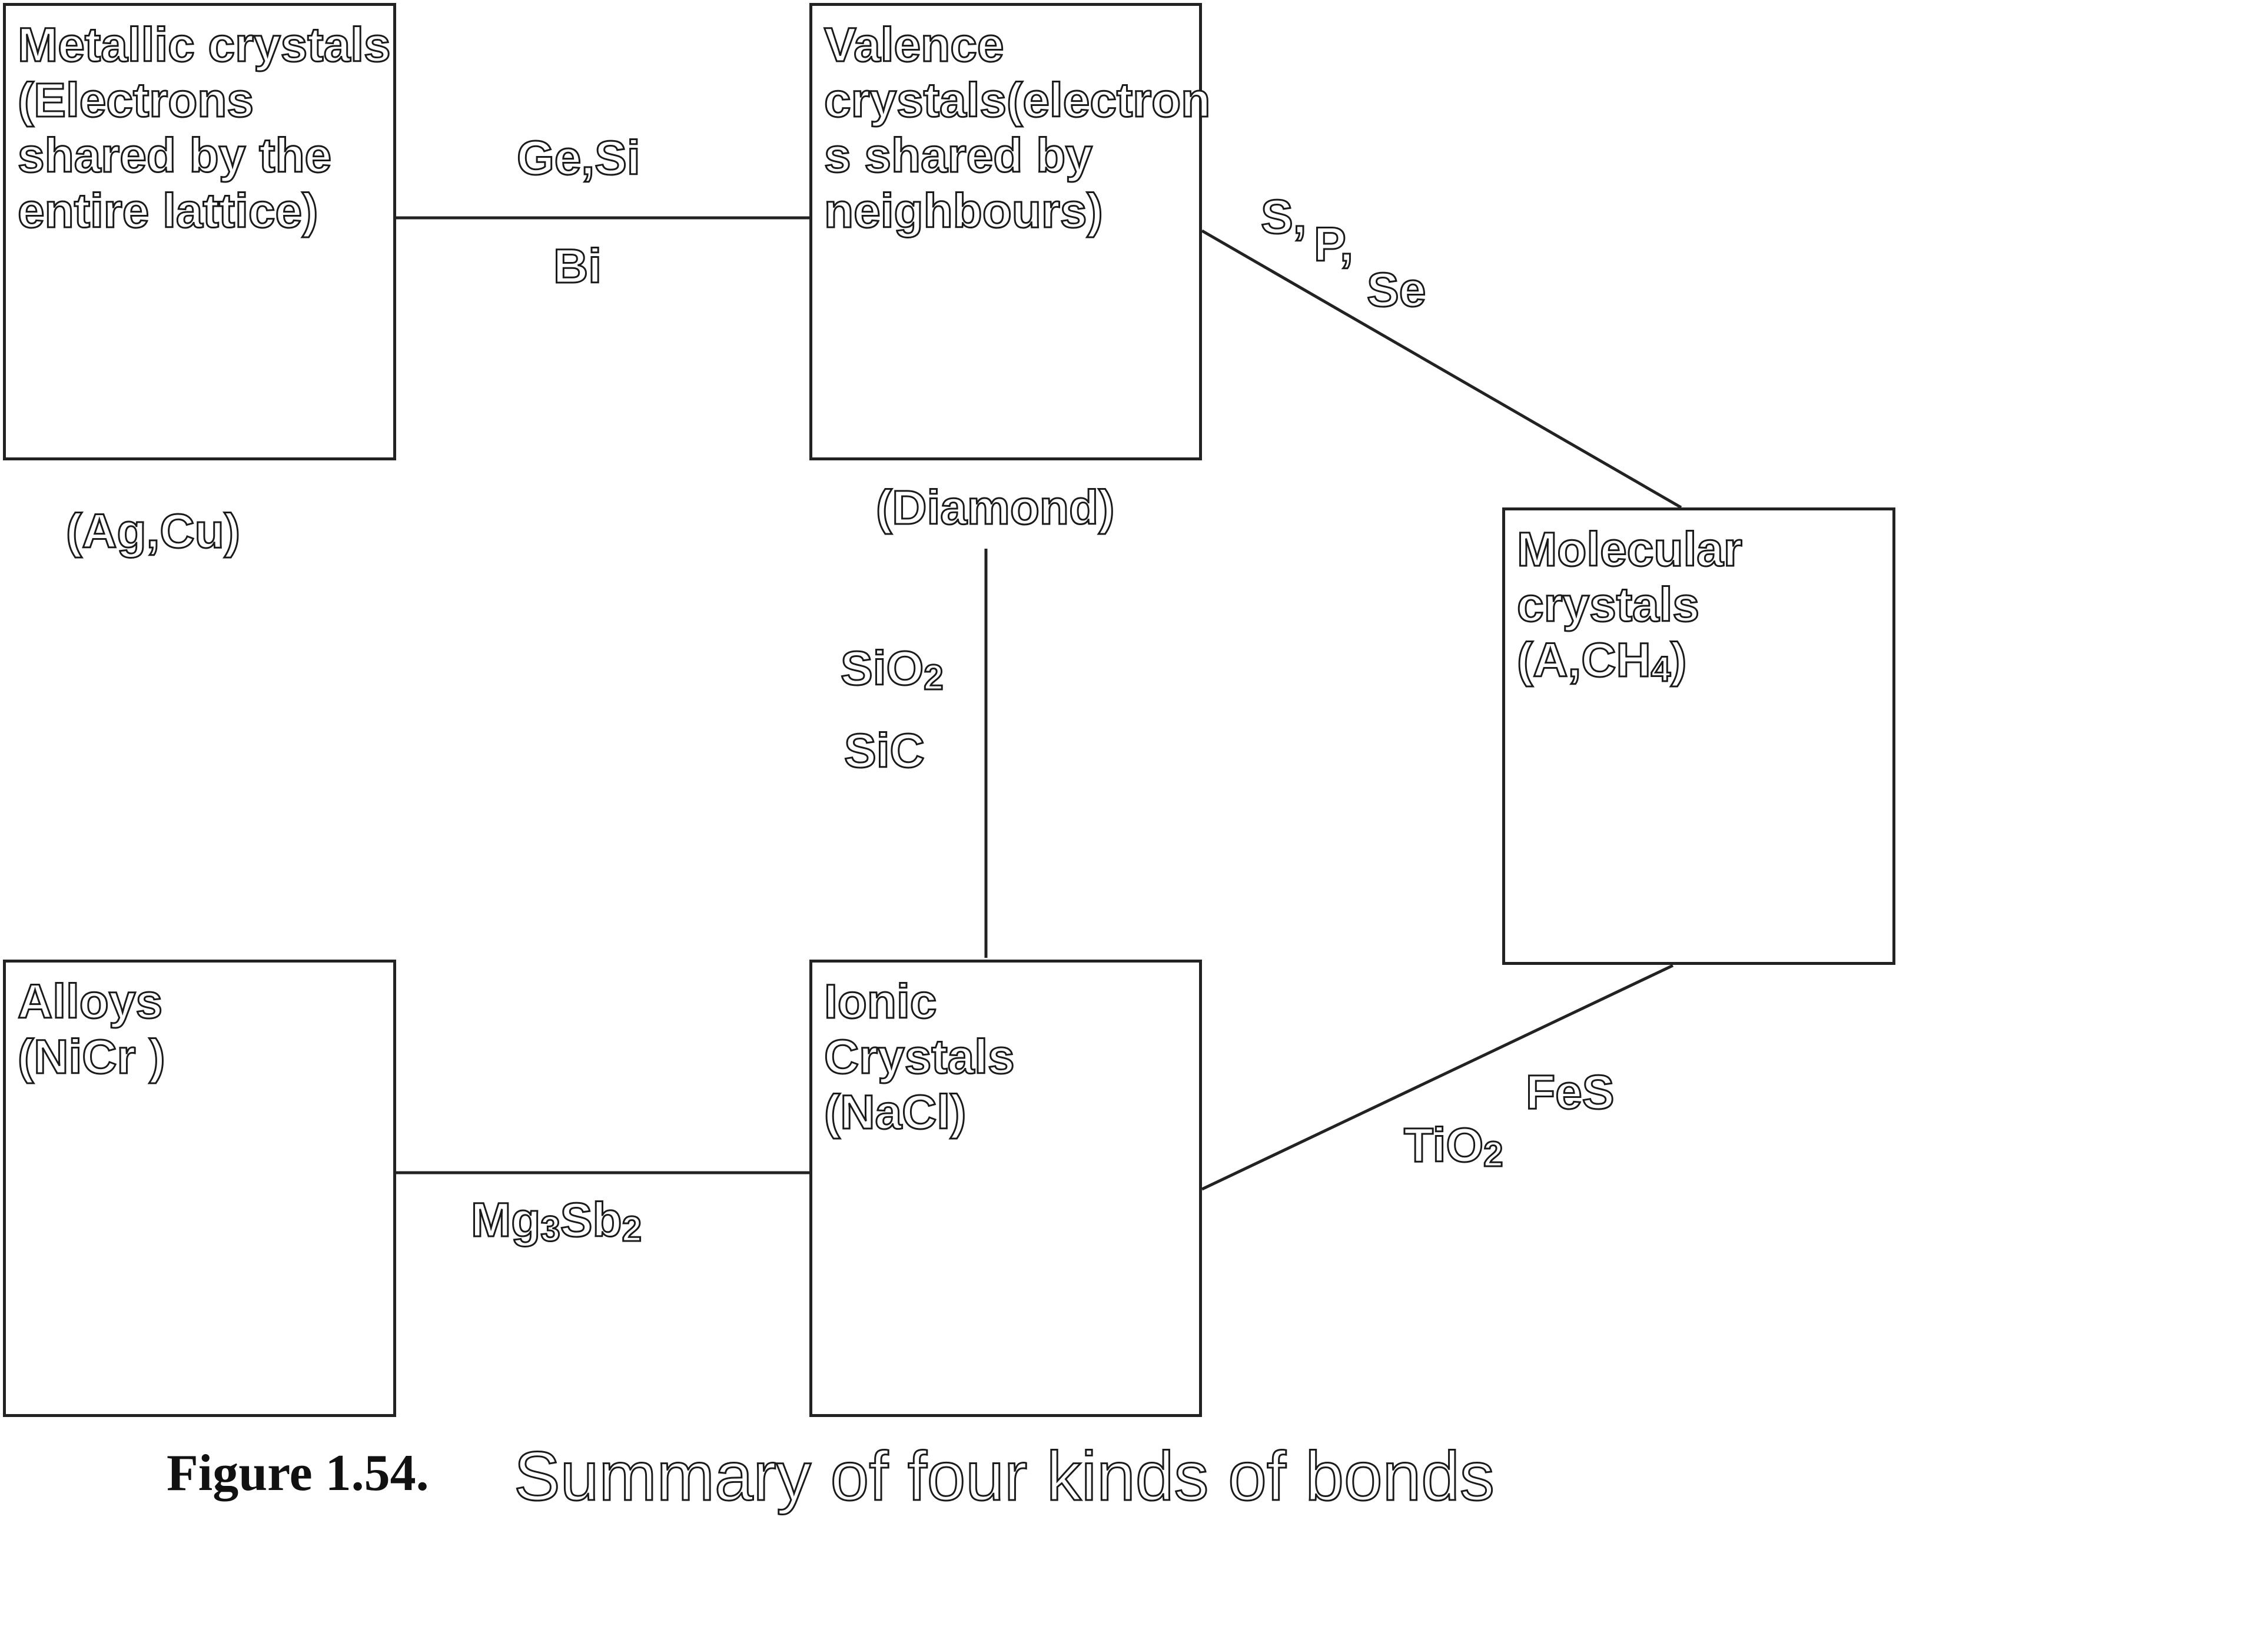 This screenshot has height=1626, width=2268. Describe the element at coordinates (1584, 661) in the screenshot. I see `formula-prefix: (A,CH` at that location.